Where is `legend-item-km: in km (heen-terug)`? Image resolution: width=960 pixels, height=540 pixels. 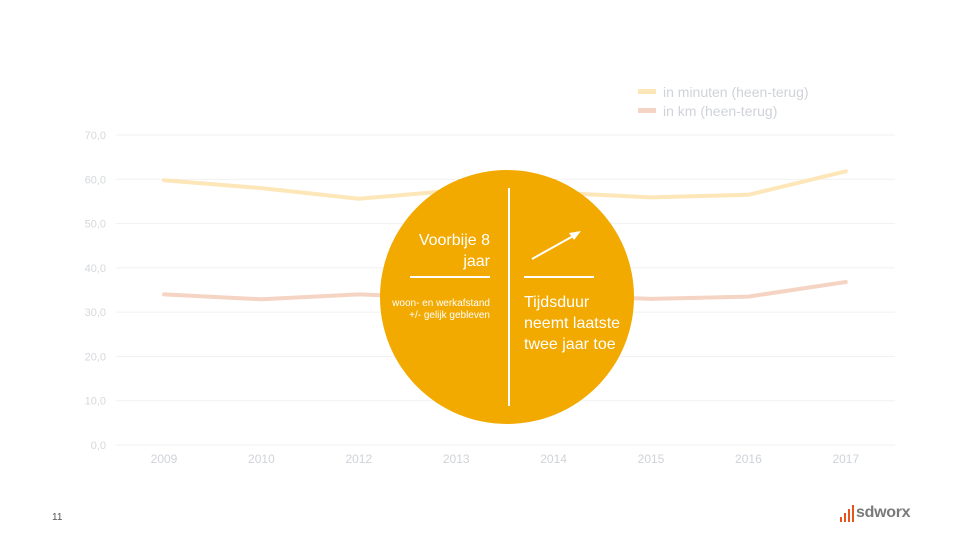 legend-item-km: in km (heen-terug) is located at coordinates (723, 110).